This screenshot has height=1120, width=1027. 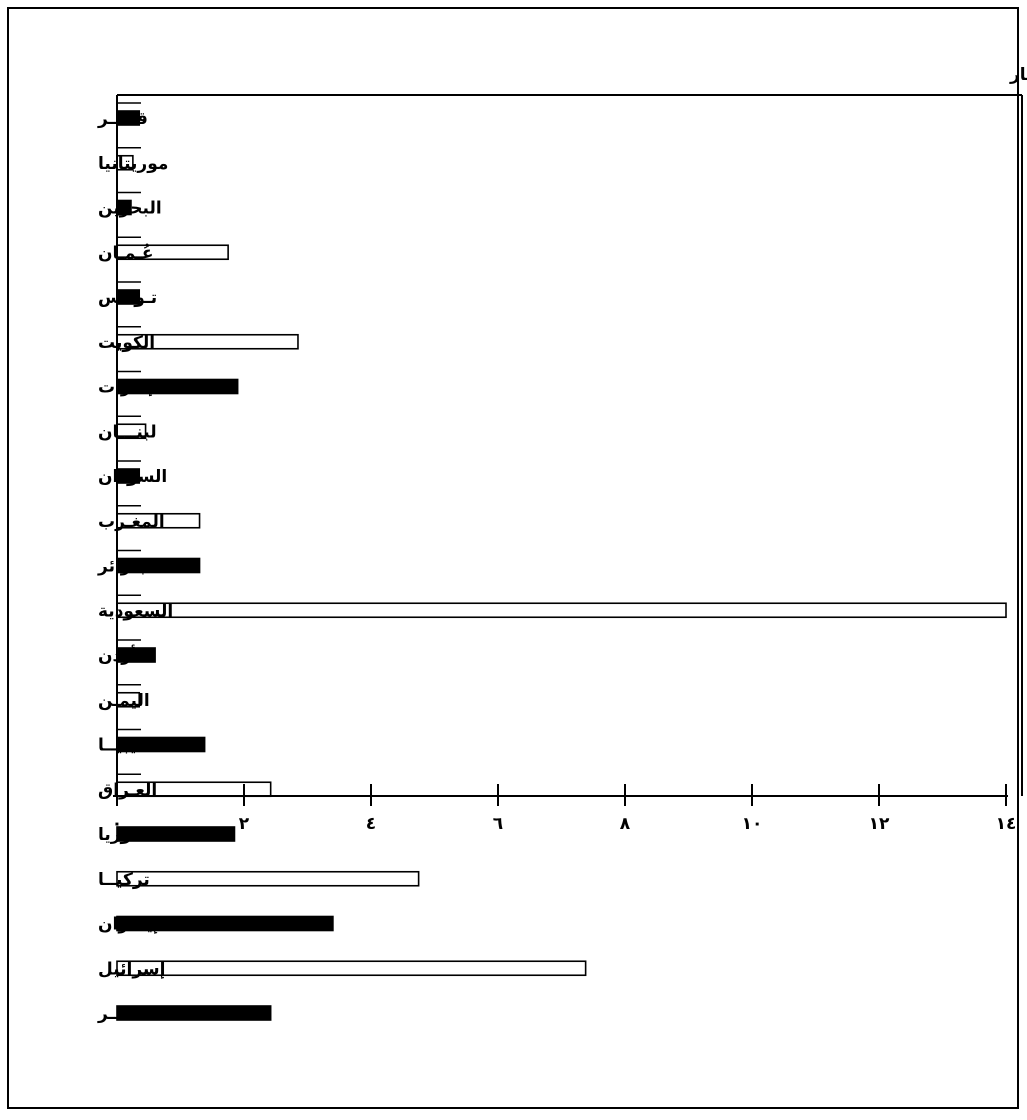 What do you see at coordinates (124, 880) in the screenshot?
I see `category-label: تركيــا` at bounding box center [124, 880].